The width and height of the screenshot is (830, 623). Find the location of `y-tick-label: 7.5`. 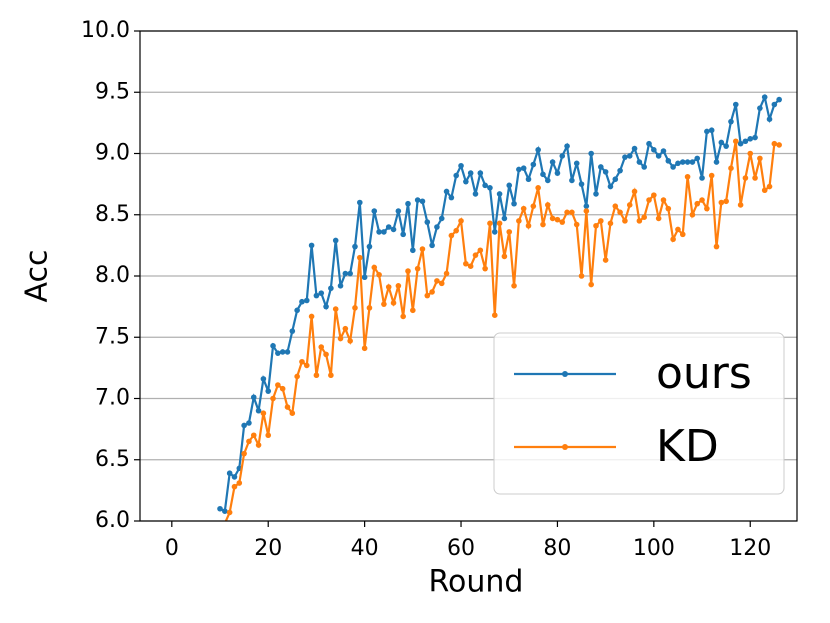

y-tick-label: 7.5 is located at coordinates (112, 336).